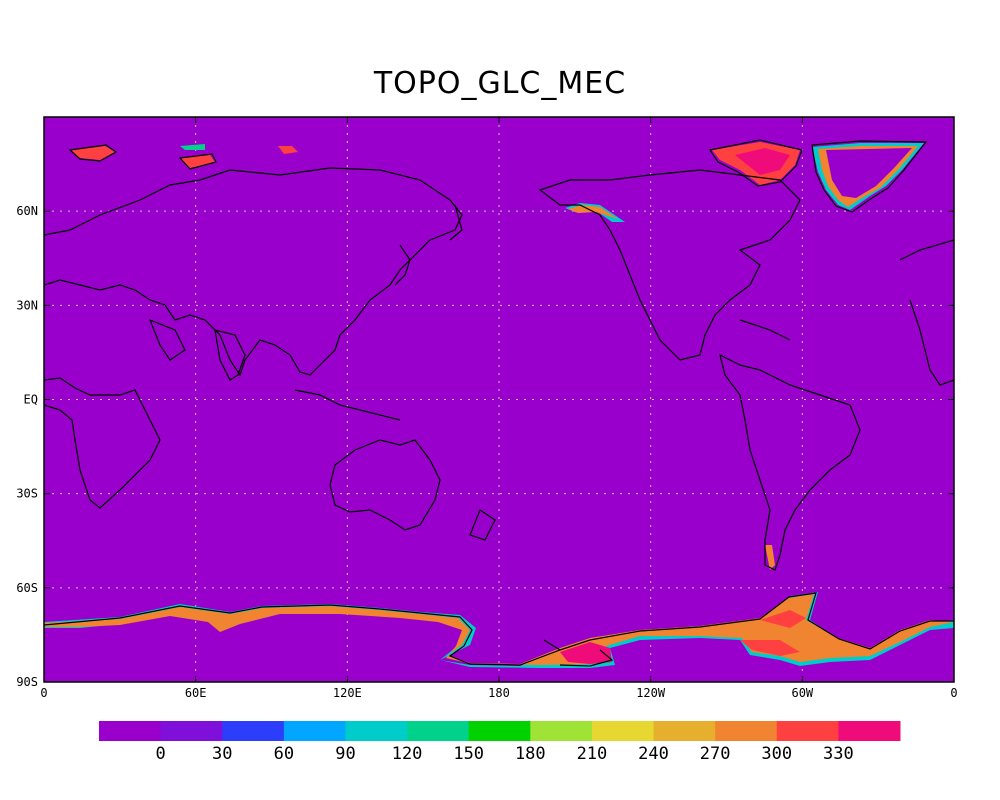  Describe the element at coordinates (500, 83) in the screenshot. I see `map-title: TOPO_GLC_MEC` at that location.